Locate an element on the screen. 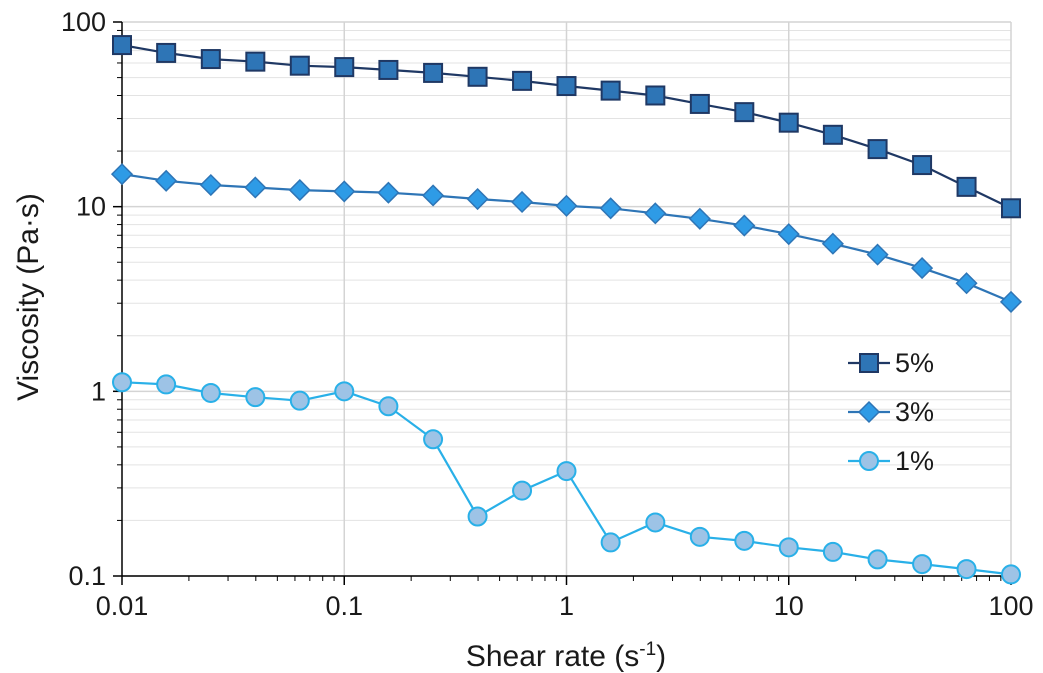 This screenshot has width=1043, height=673. legend: 5% 3% 1% is located at coordinates (891, 412).